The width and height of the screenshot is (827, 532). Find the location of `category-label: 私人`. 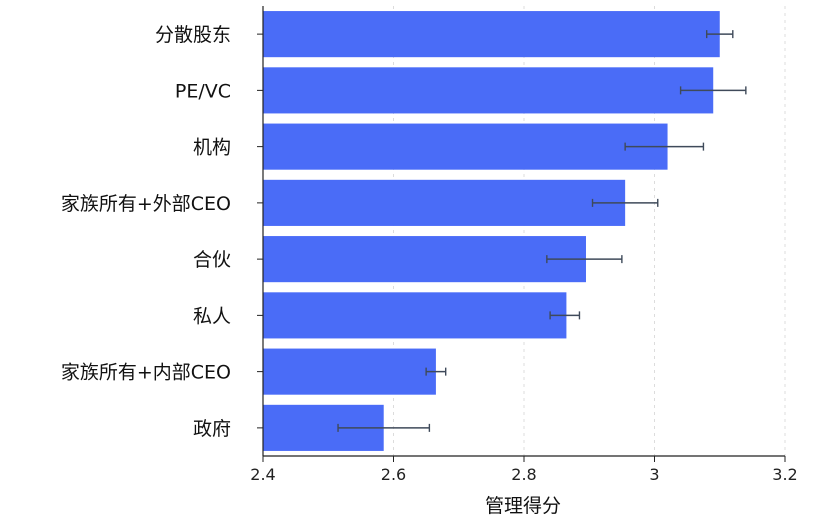

category-label: 私人 is located at coordinates (212, 316).